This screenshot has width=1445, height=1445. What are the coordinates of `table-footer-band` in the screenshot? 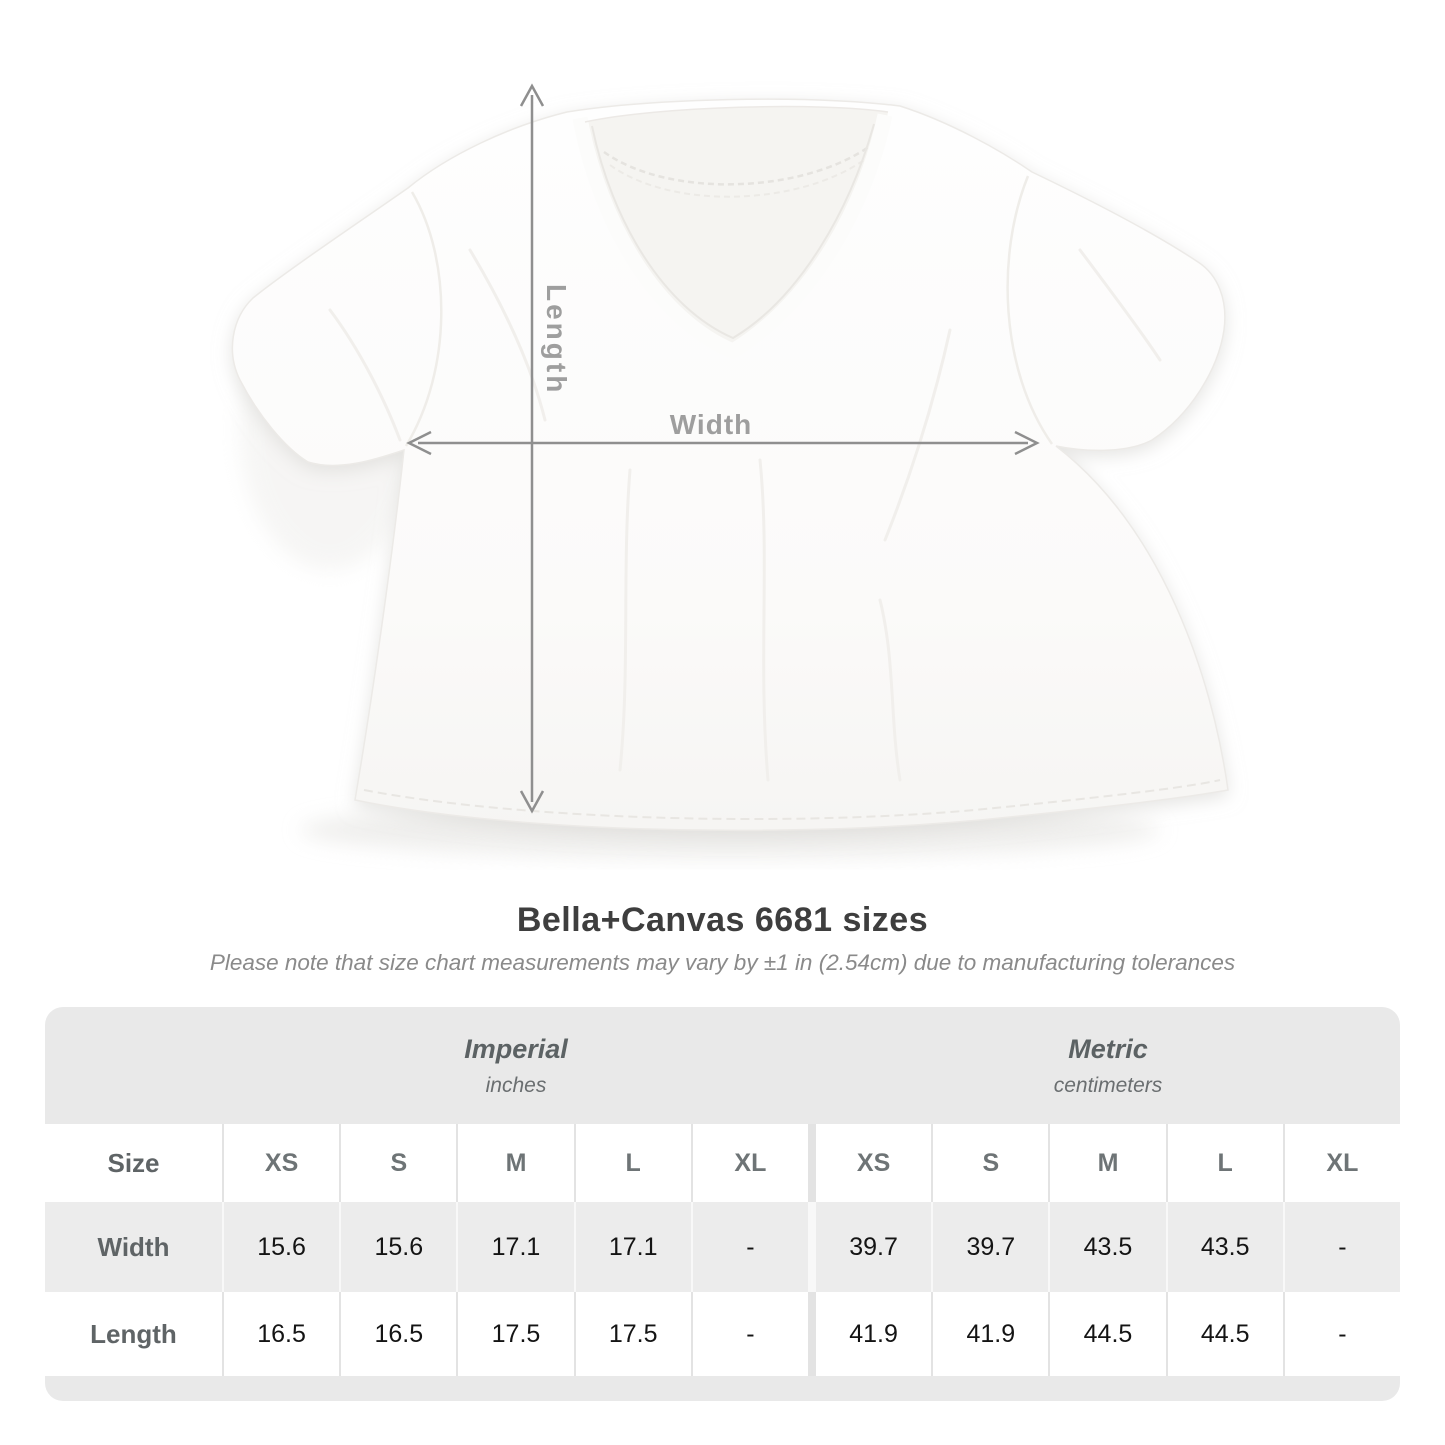 It's located at (722, 1388).